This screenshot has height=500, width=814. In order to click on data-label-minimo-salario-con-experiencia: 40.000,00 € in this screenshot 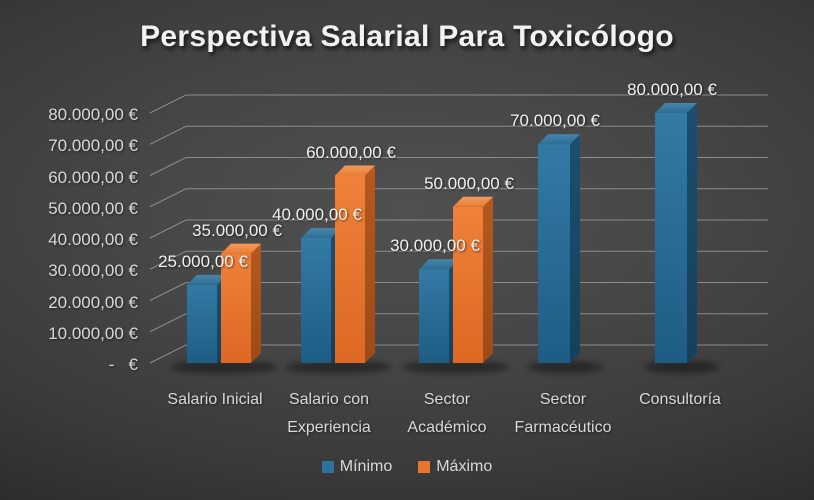, I will do `click(317, 214)`.